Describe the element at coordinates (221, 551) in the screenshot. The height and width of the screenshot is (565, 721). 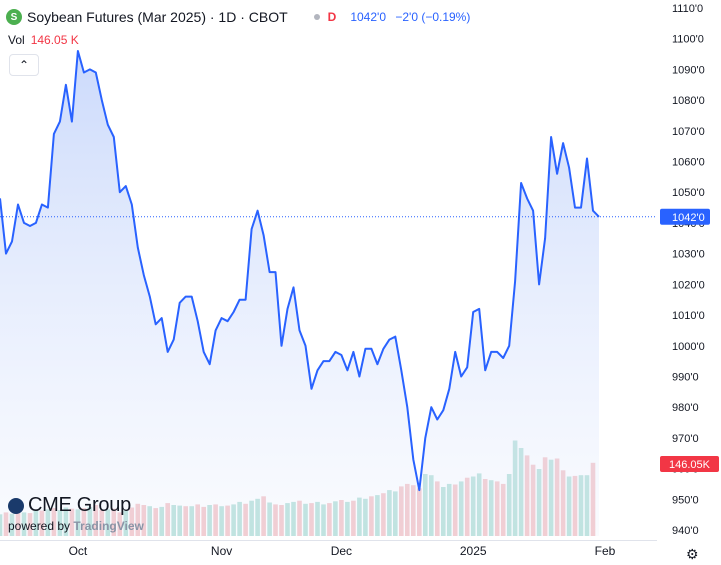
I see `x-tick-label: Nov` at that location.